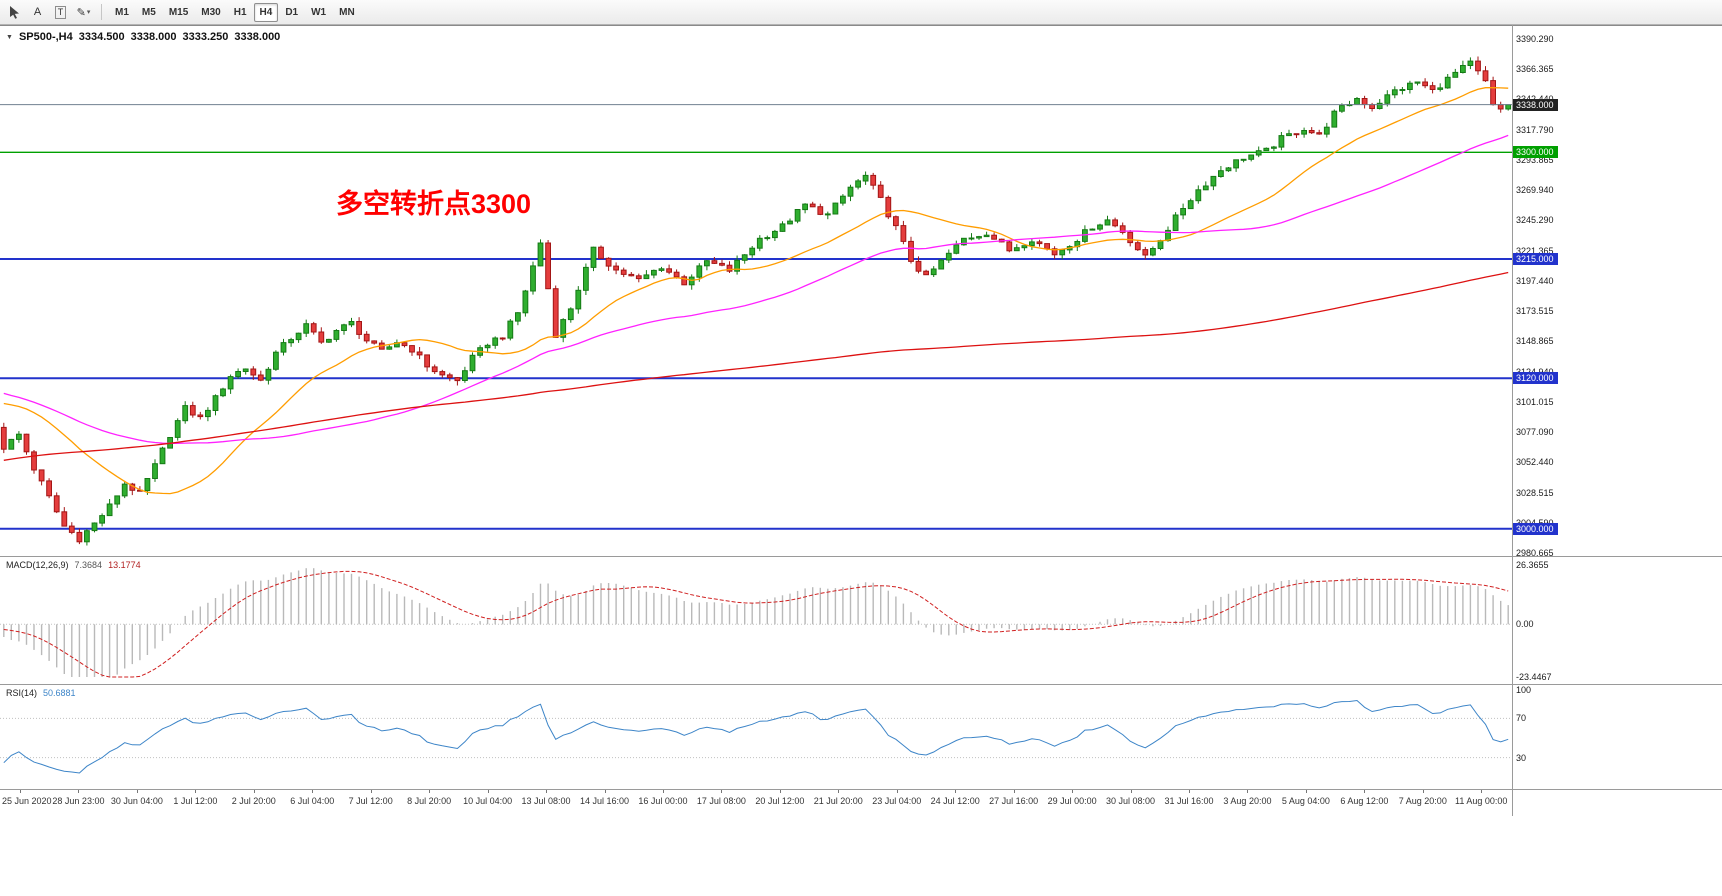 The image size is (1722, 896). I want to click on toolbar-separator, so click(101, 12).